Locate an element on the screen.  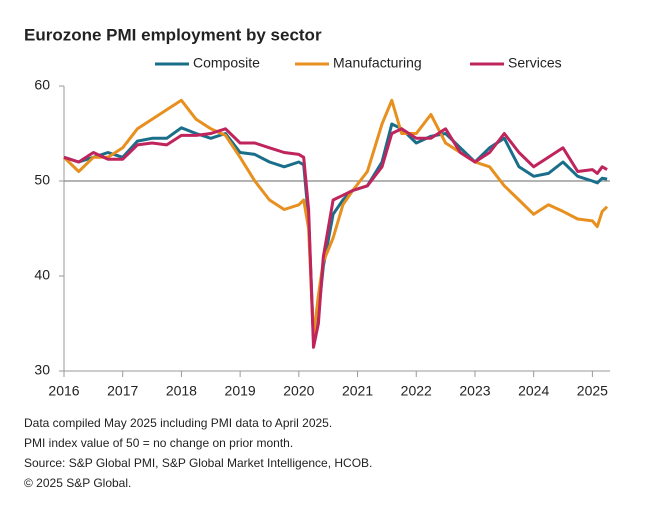
x-tick-label: 2023 is located at coordinates (474, 391).